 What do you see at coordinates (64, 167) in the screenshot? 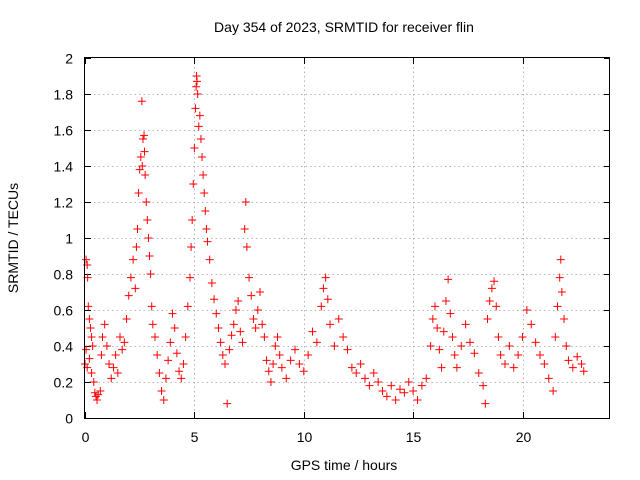
I see `y-tick-label: 1.4` at bounding box center [64, 167].